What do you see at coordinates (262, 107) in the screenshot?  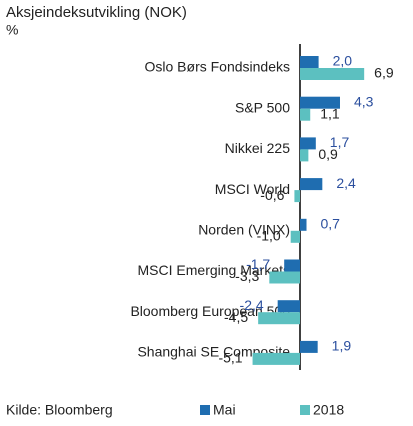 I see `category-label: S&P 500` at bounding box center [262, 107].